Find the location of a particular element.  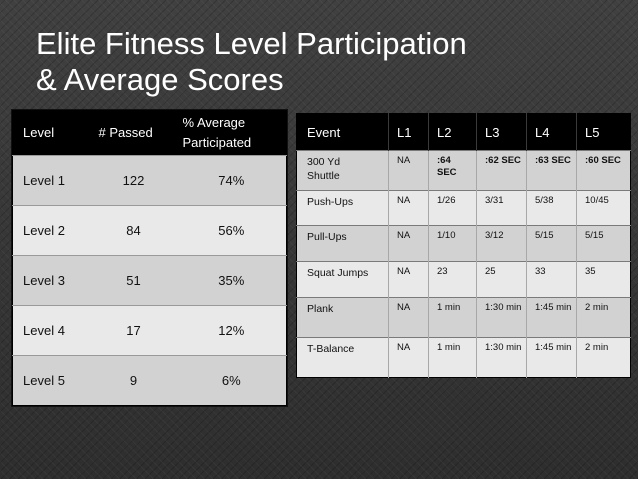

passed-cell: 122 is located at coordinates (133, 180).